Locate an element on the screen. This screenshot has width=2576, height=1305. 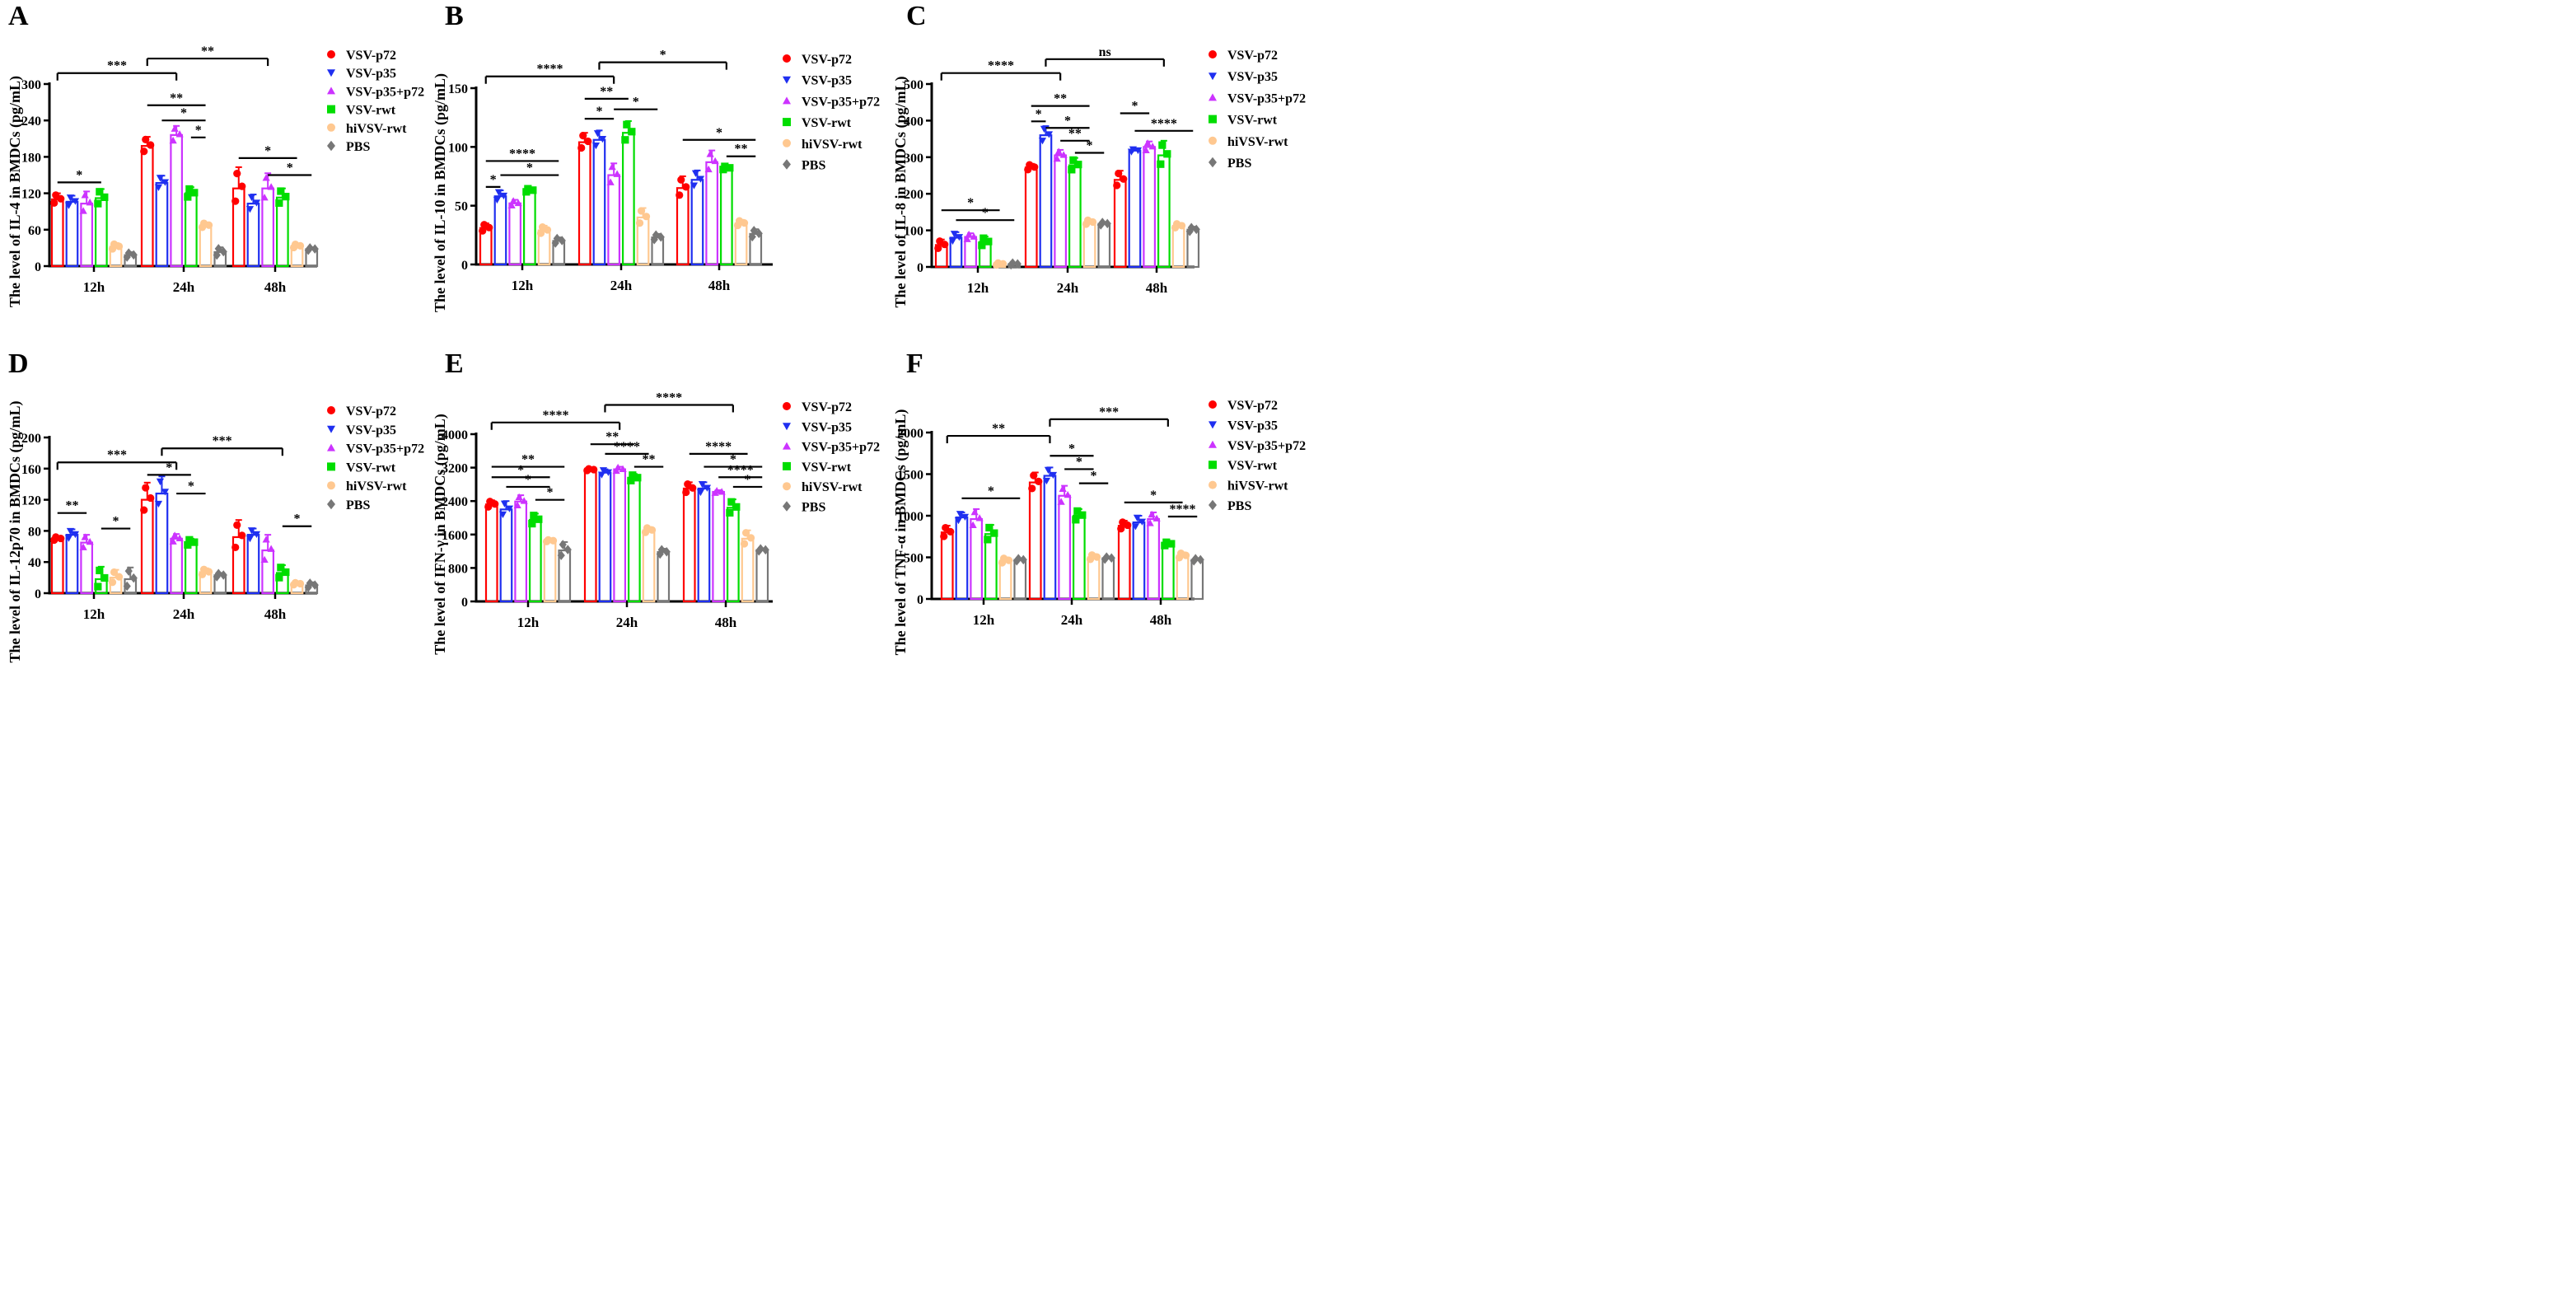
y-tick-label: 1600 is located at coordinates (455, 536).